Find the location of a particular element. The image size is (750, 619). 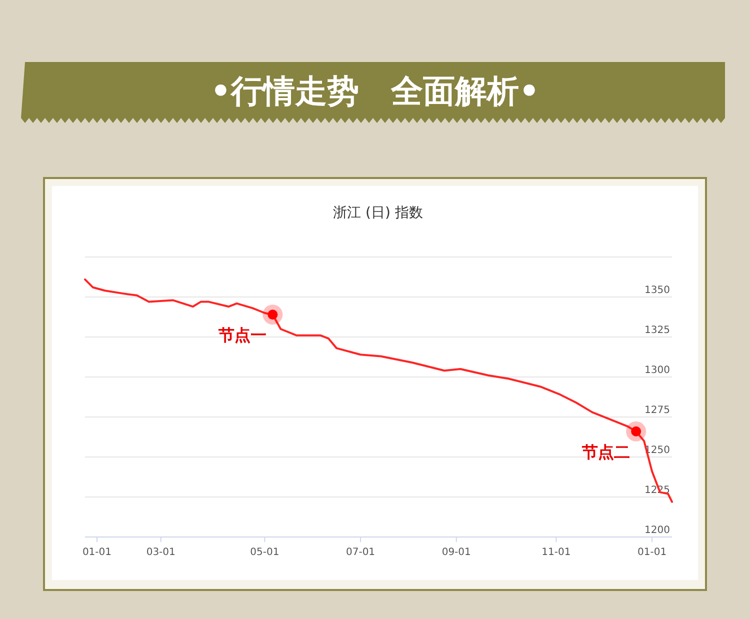

annotation: 节点一 is located at coordinates (242, 335).